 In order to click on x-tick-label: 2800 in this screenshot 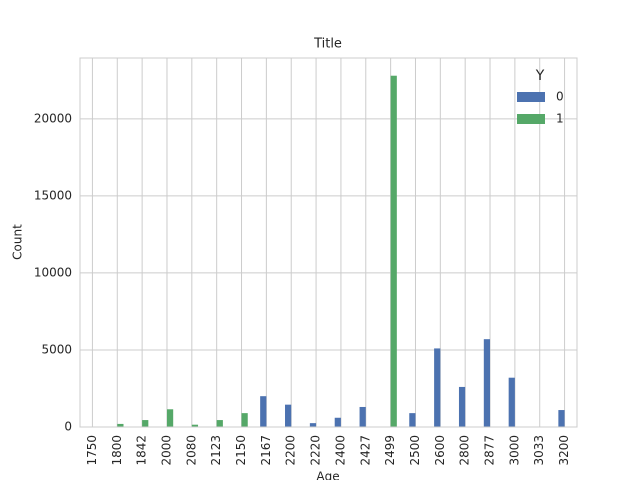, I will do `click(465, 450)`.